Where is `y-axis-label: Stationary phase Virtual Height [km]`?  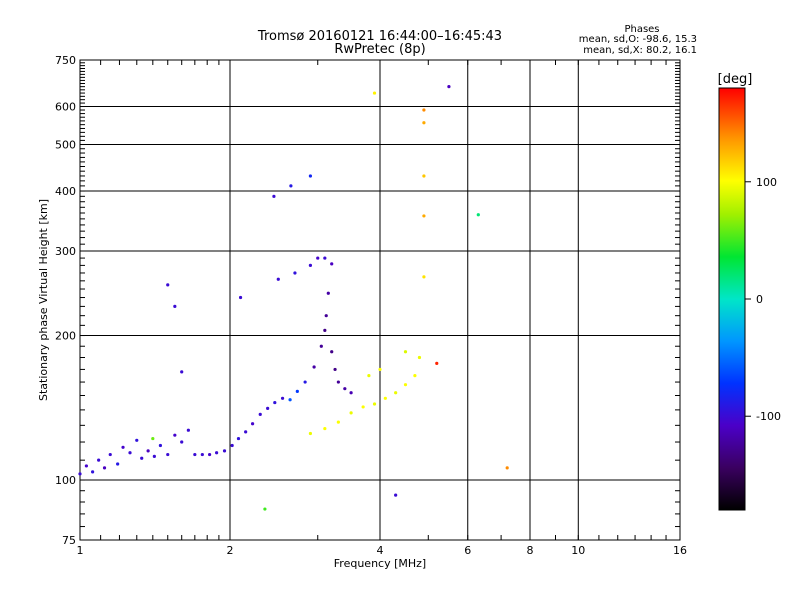 y-axis-label: Stationary phase Virtual Height [km] is located at coordinates (43, 300).